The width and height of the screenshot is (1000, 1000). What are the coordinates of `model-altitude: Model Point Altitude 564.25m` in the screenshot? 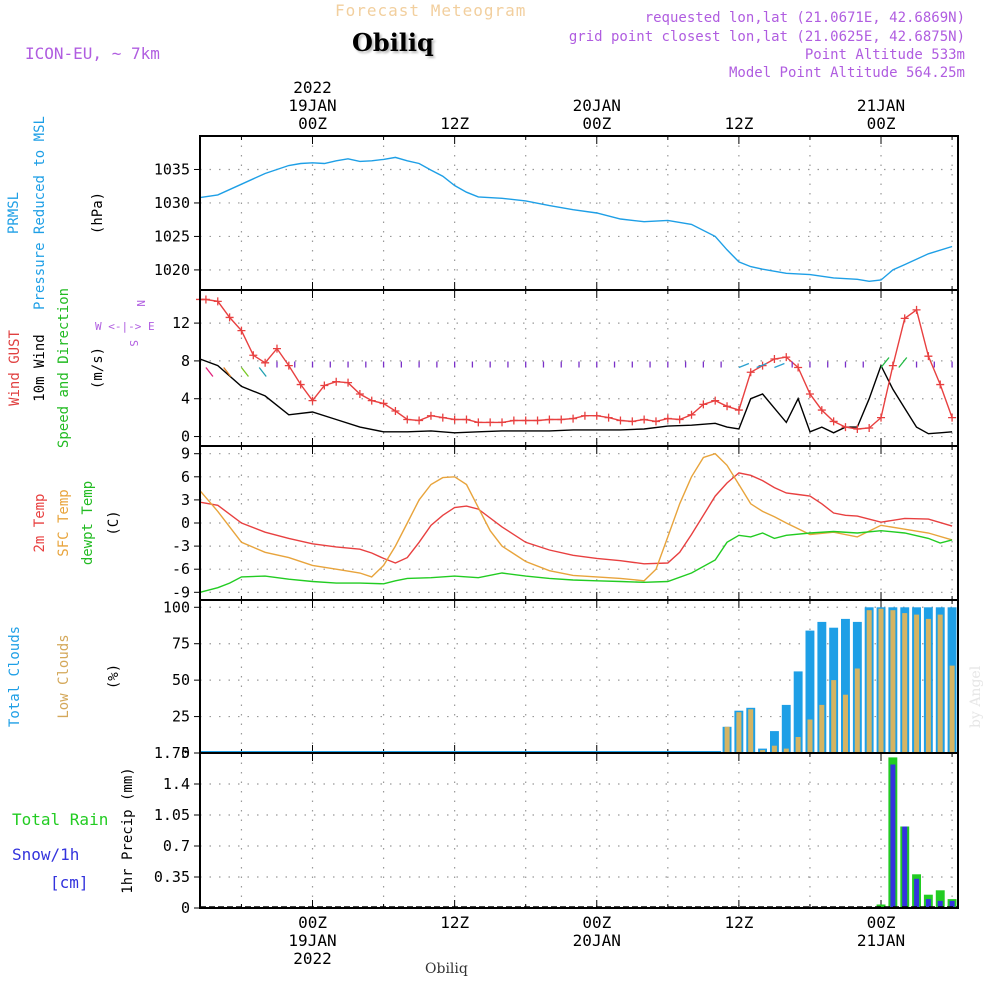 It's located at (846, 73).